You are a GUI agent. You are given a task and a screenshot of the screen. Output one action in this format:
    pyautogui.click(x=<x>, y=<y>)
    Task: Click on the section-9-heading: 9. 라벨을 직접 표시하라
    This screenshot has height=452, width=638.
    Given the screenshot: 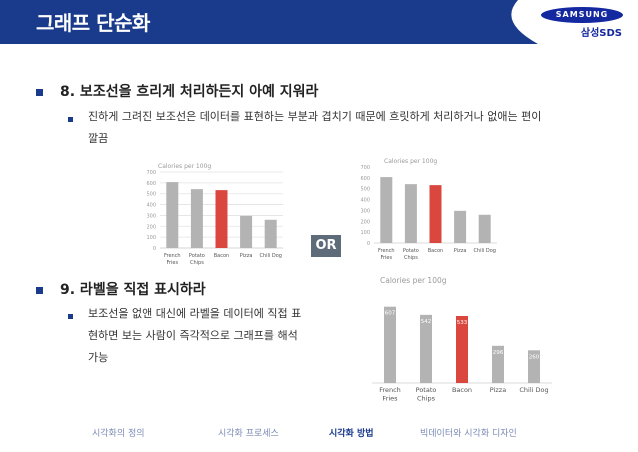 What is the action you would take?
    pyautogui.click(x=133, y=290)
    